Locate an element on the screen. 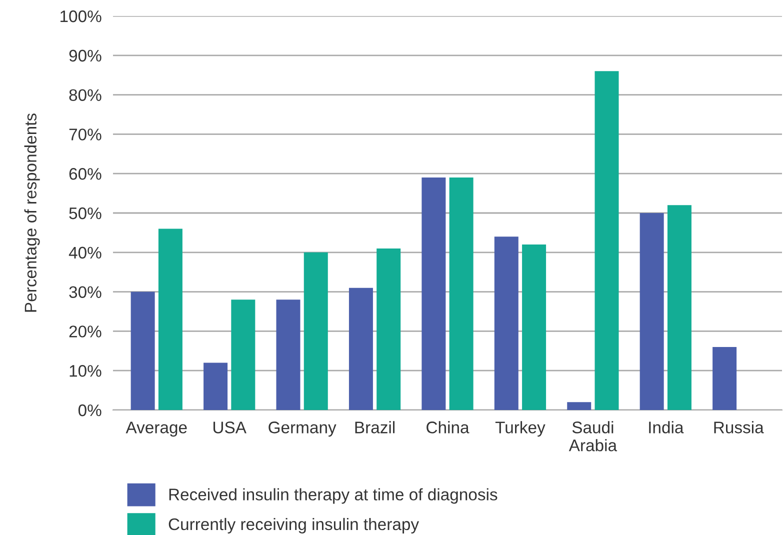 The width and height of the screenshot is (784, 535). y-tick-label: 20% is located at coordinates (85, 332).